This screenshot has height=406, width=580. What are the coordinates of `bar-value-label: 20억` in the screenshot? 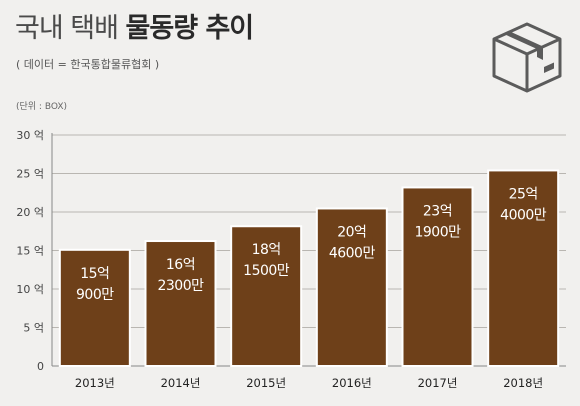 It's located at (351, 232).